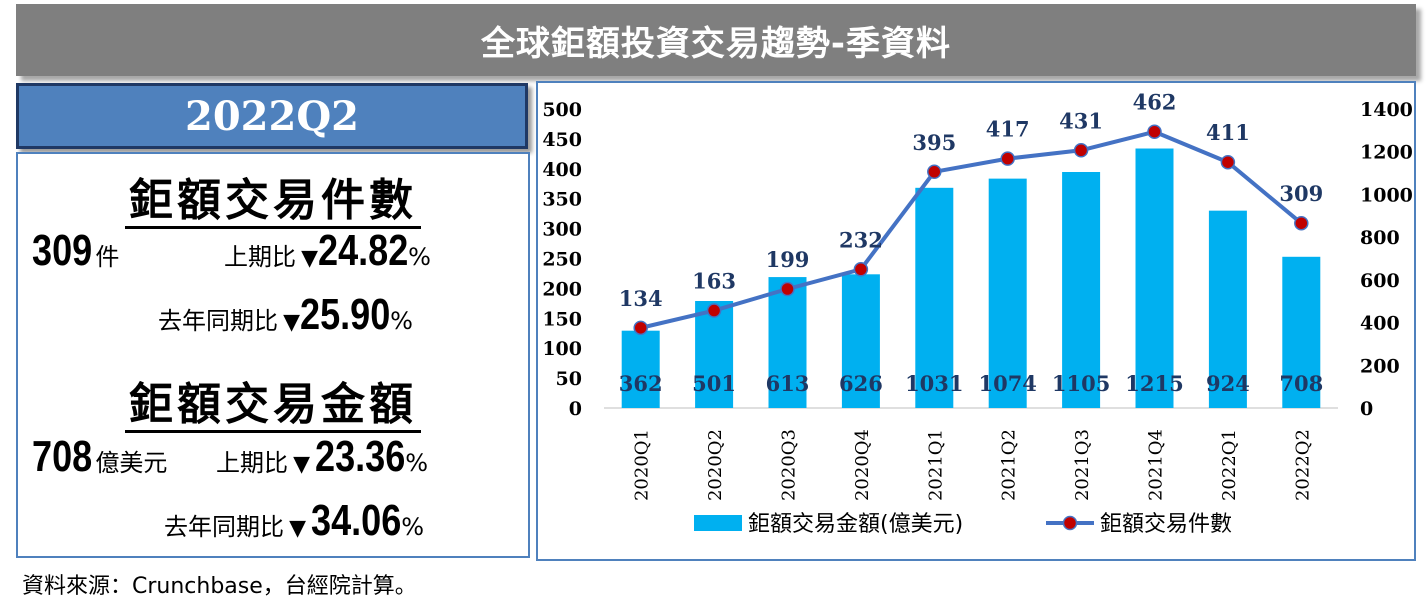  What do you see at coordinates (562, 200) in the screenshot?
I see `left-axis-tick: 350` at bounding box center [562, 200].